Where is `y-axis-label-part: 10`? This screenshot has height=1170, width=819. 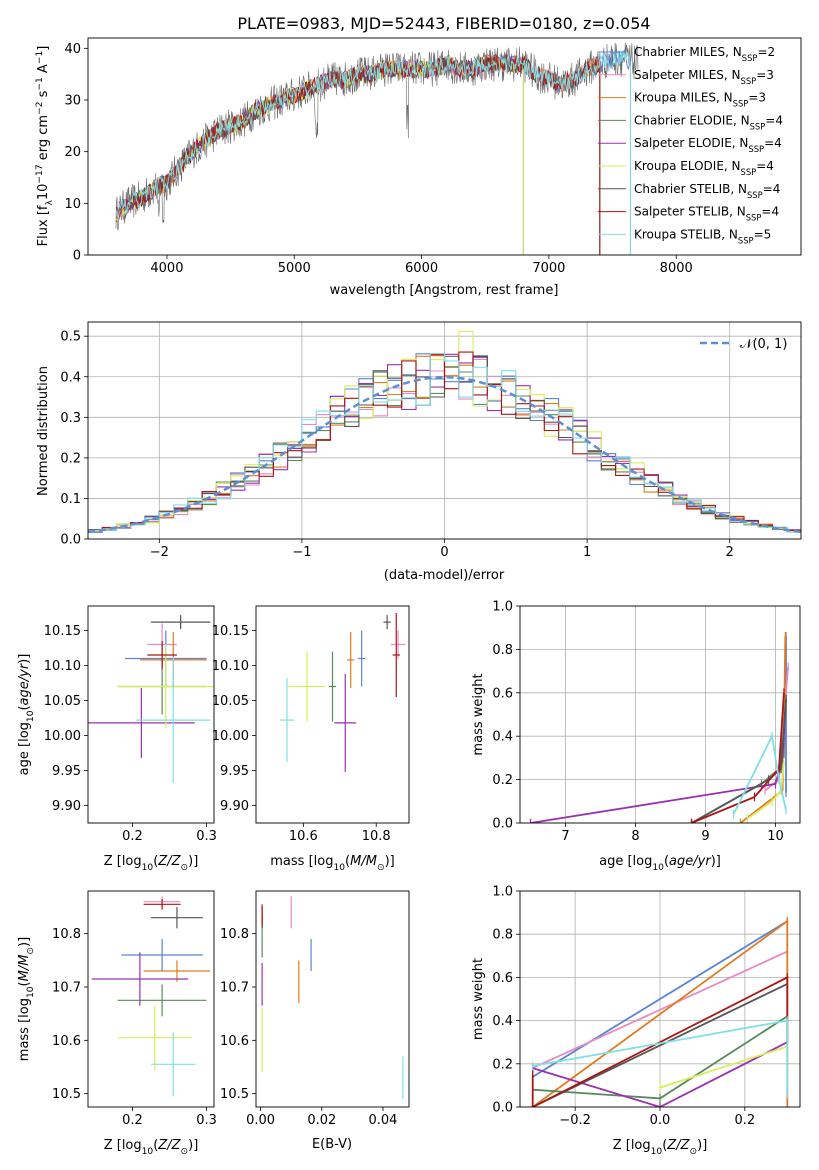
y-axis-label-part: 10 is located at coordinates (31, 716).